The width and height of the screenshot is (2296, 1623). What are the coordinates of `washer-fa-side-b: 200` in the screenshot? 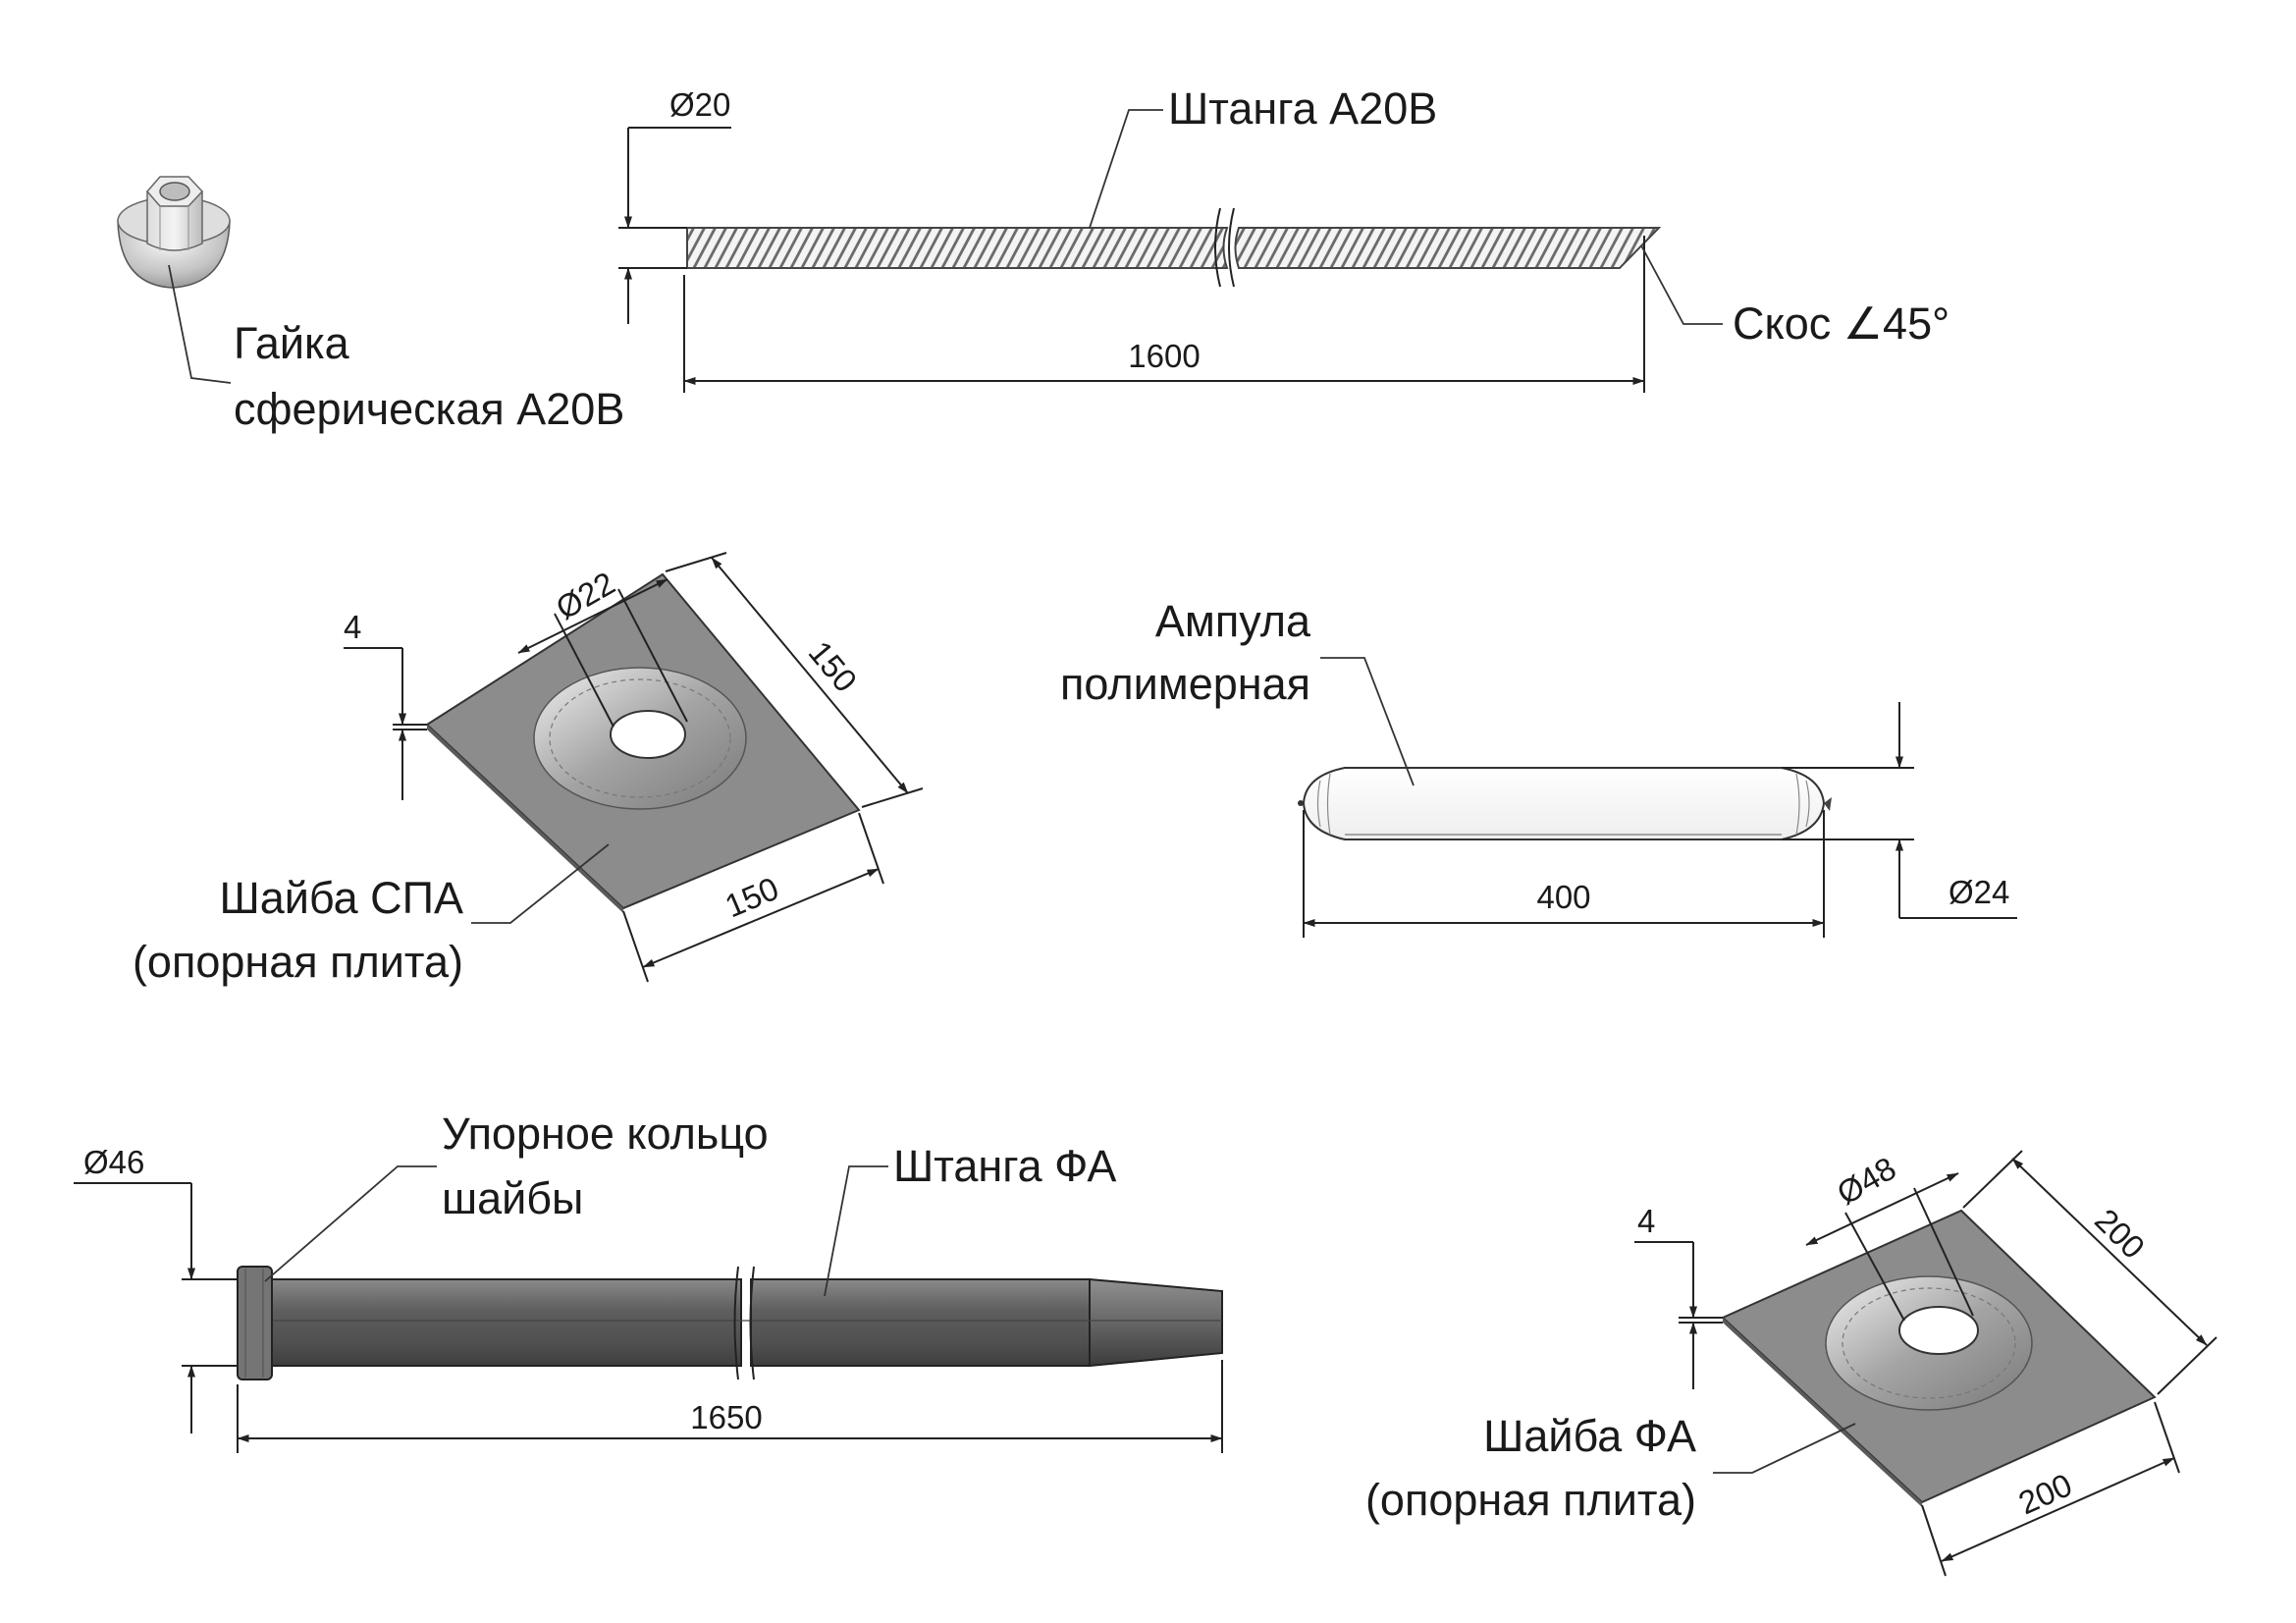 It's located at (2045, 1493).